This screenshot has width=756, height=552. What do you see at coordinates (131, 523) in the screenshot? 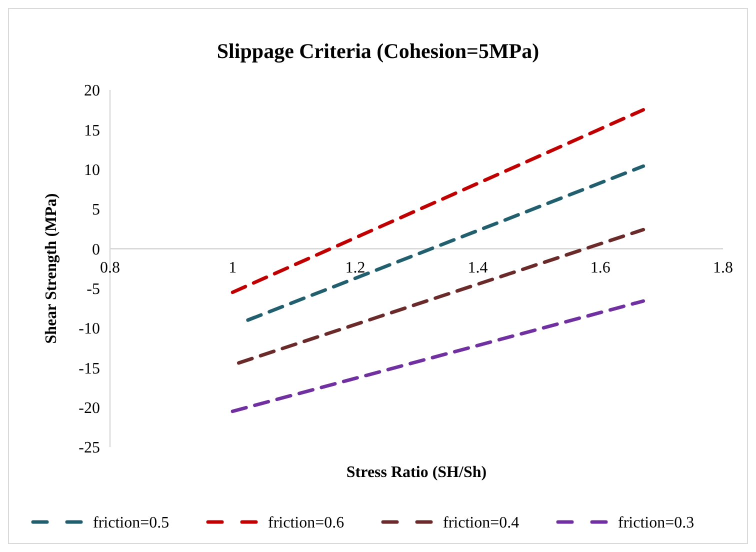
I see `legend-label: friction=0.5` at bounding box center [131, 523].